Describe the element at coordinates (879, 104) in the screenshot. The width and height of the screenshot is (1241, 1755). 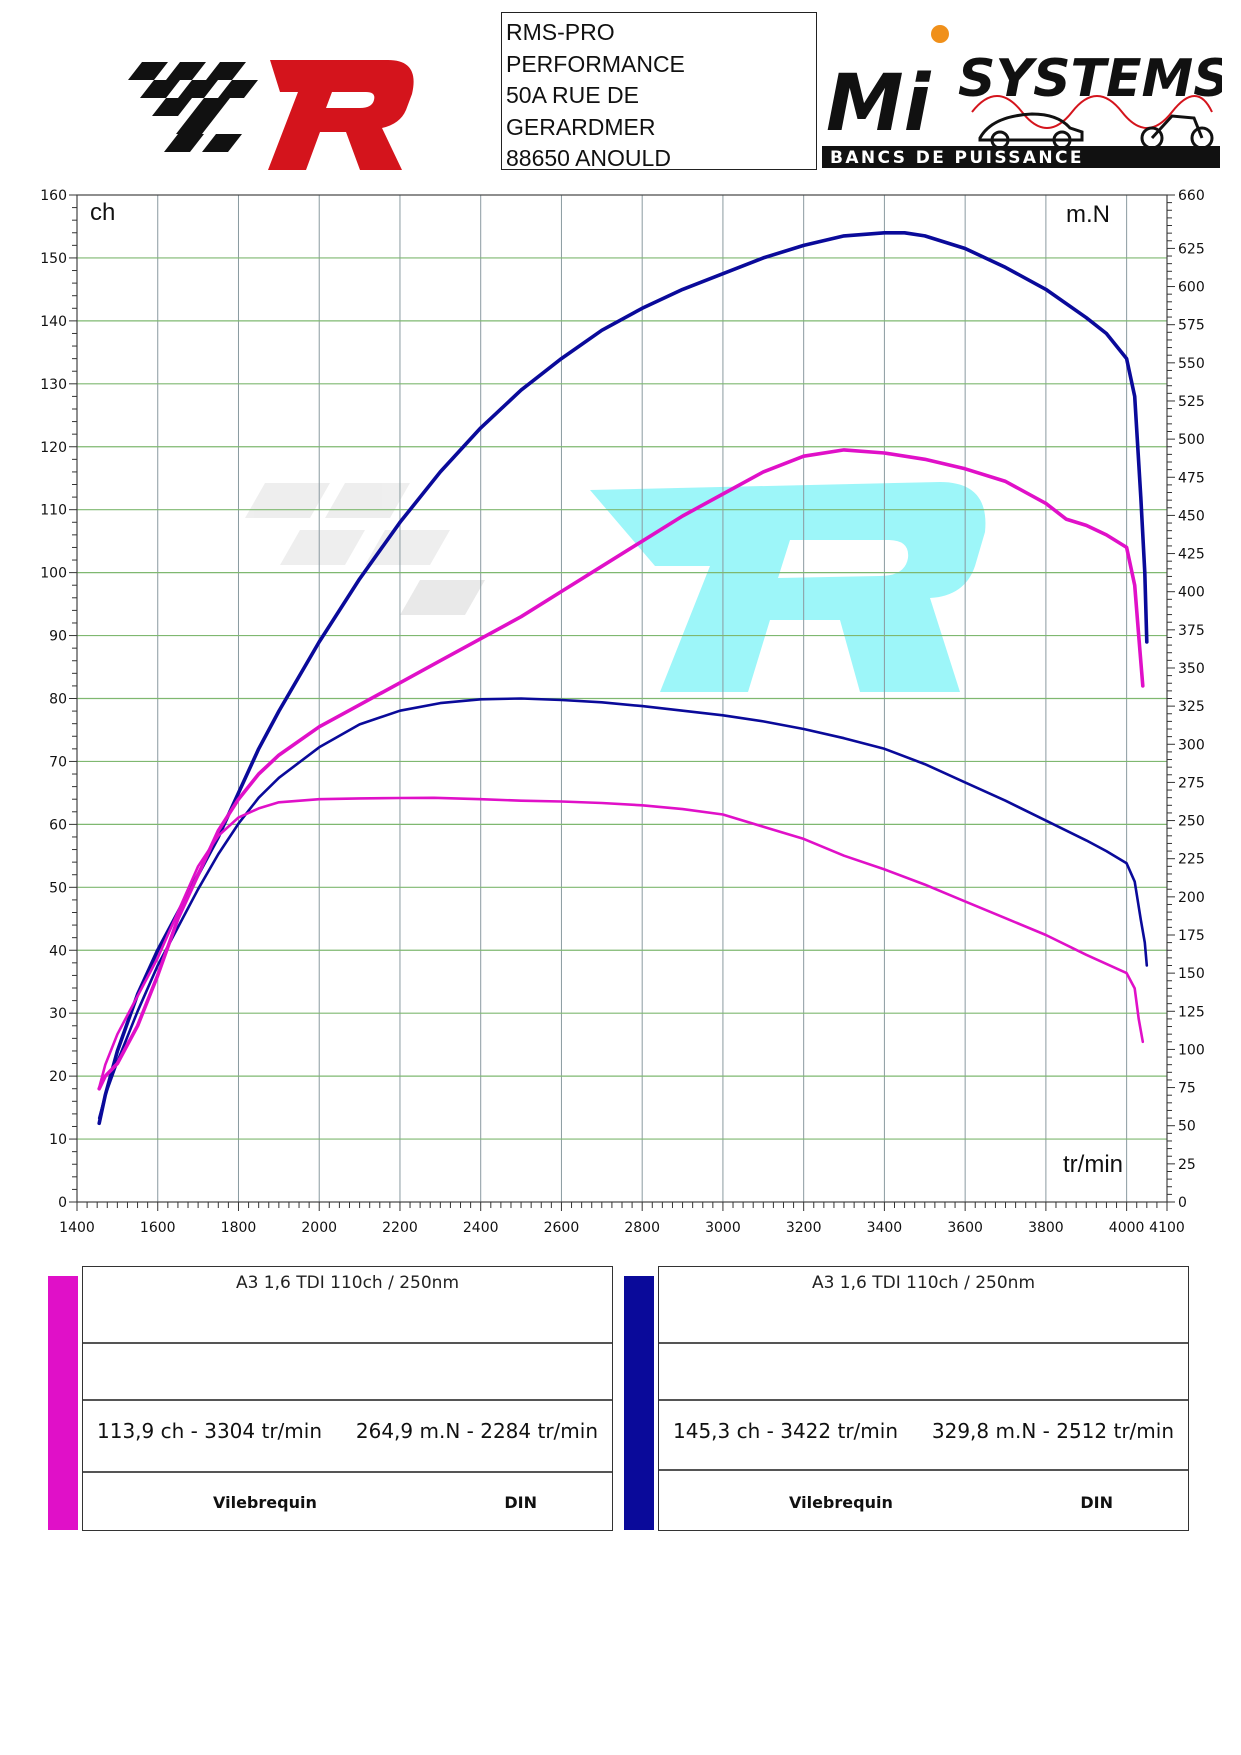
I see `logo-mi-letters: Mi` at that location.